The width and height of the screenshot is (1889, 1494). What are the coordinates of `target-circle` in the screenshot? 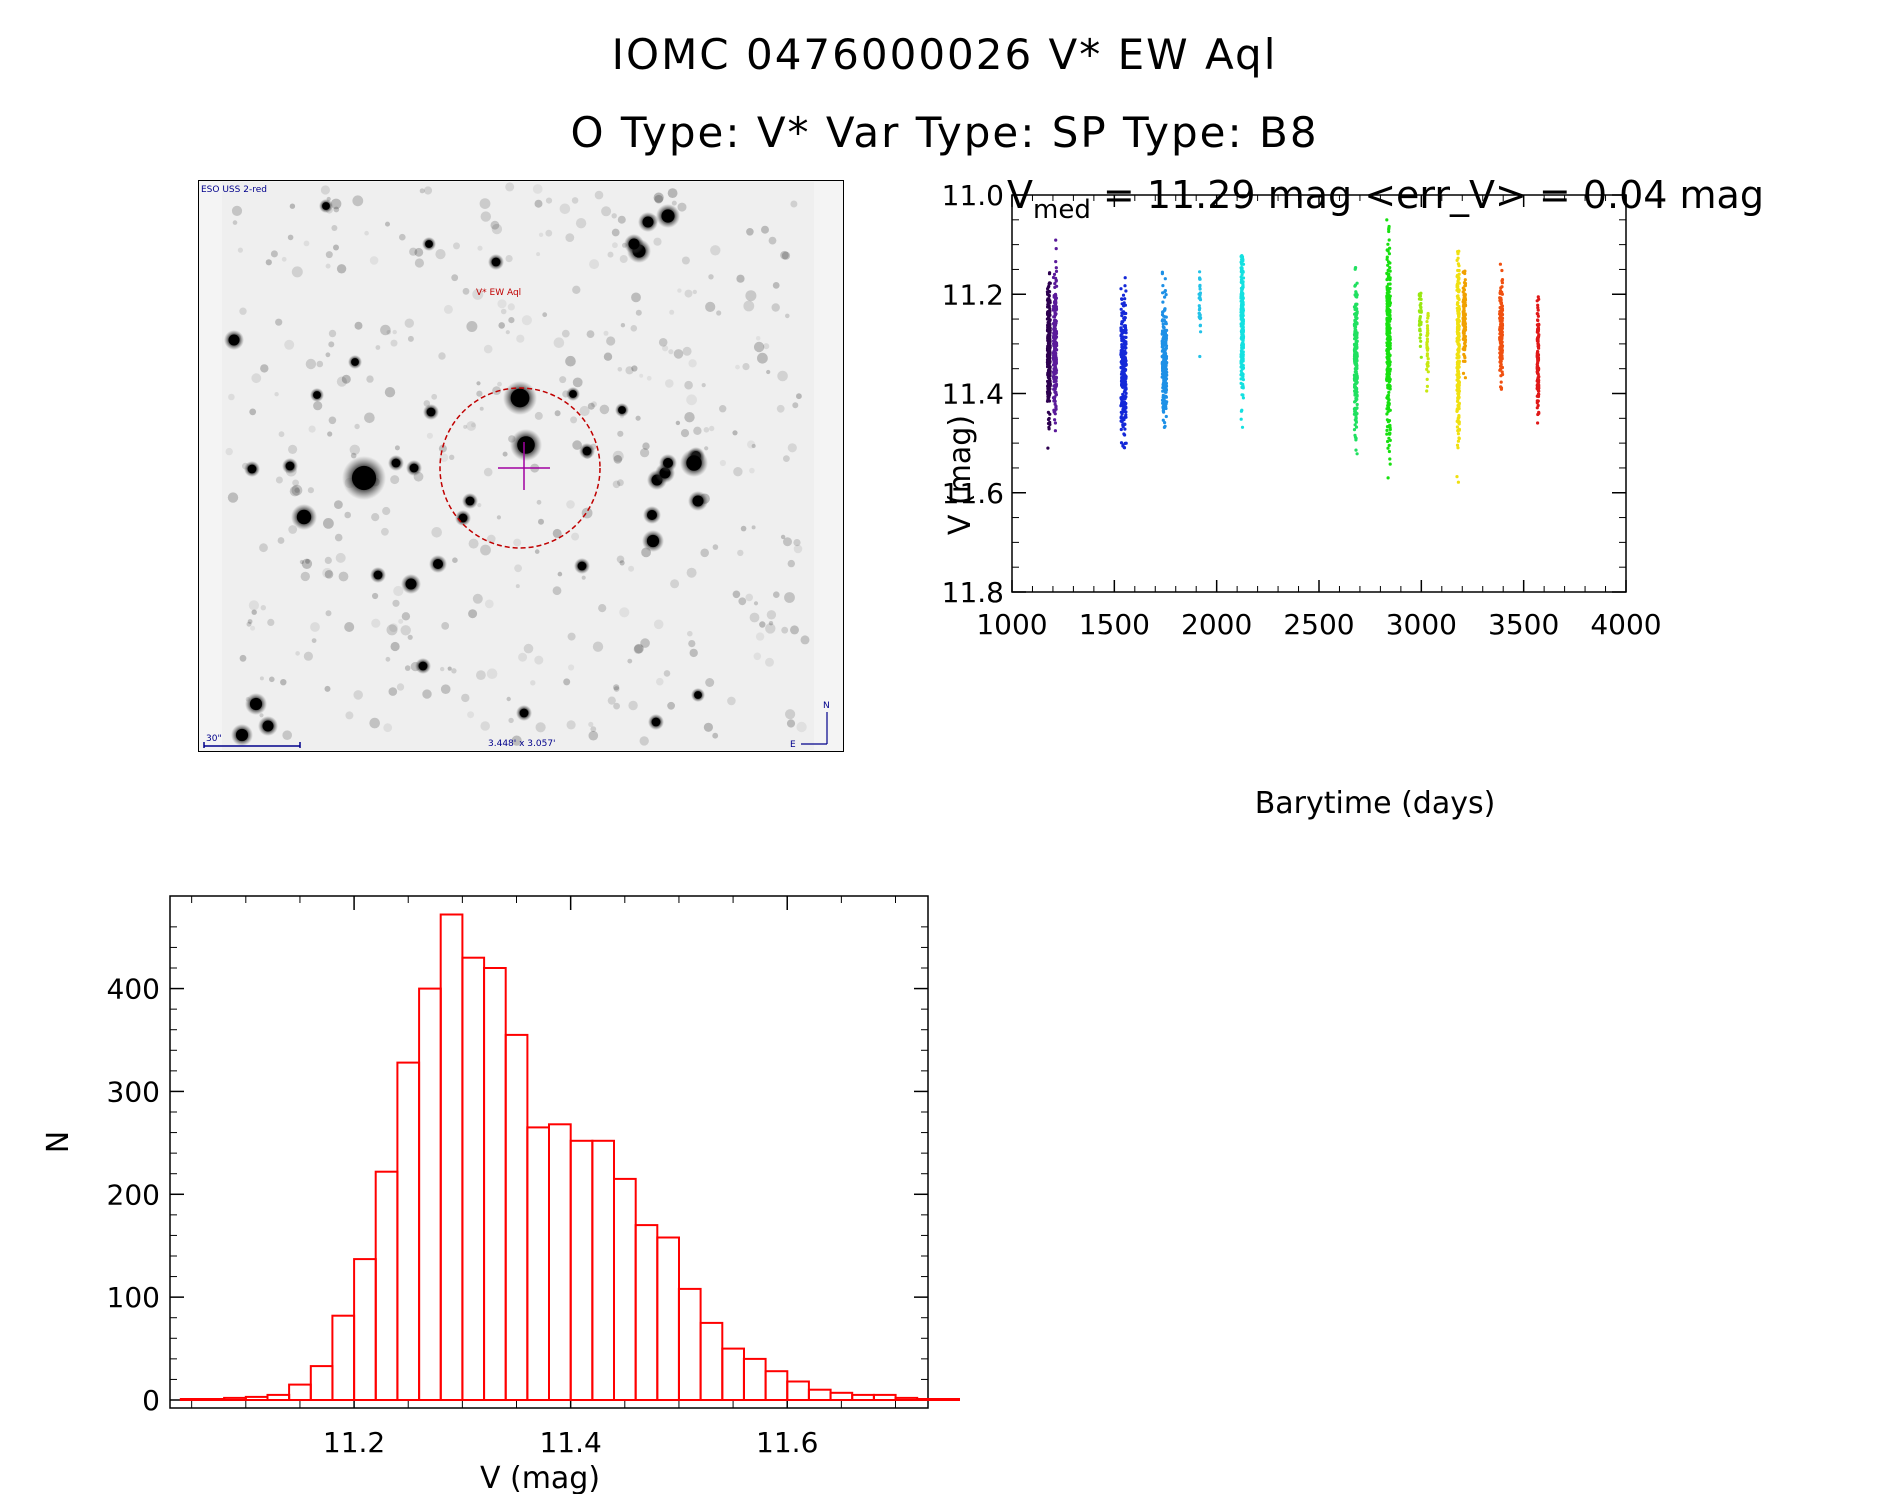 It's located at (520, 468).